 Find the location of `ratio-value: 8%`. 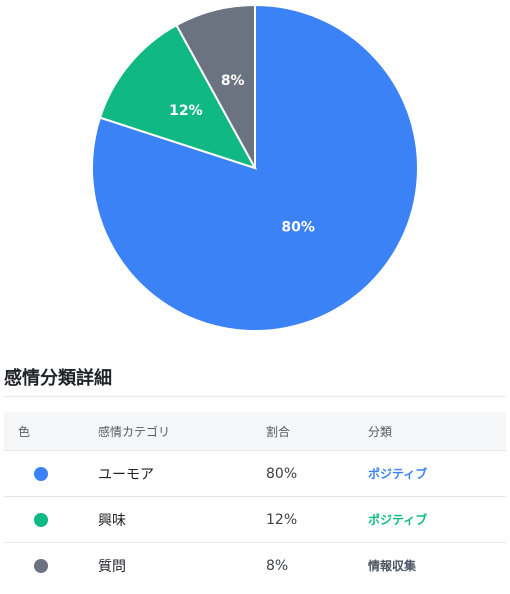

ratio-value: 8% is located at coordinates (277, 565).